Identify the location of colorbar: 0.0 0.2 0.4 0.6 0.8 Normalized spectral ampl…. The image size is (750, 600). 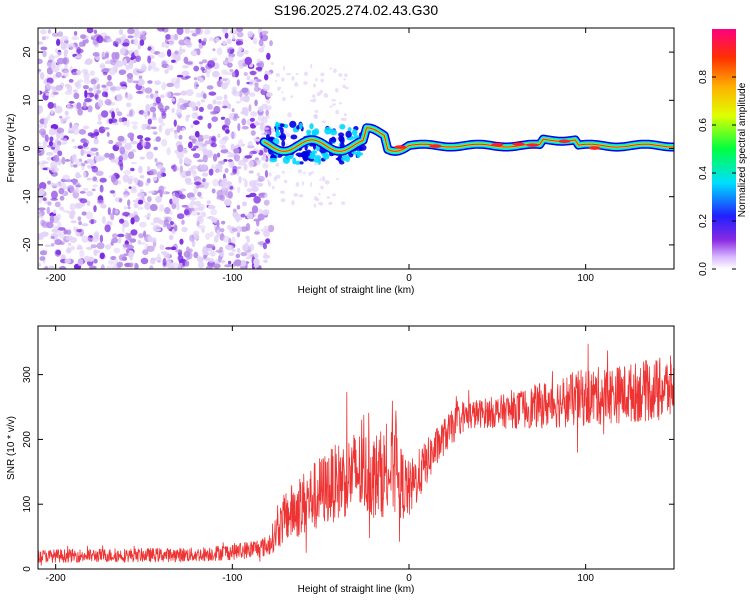
(723, 152).